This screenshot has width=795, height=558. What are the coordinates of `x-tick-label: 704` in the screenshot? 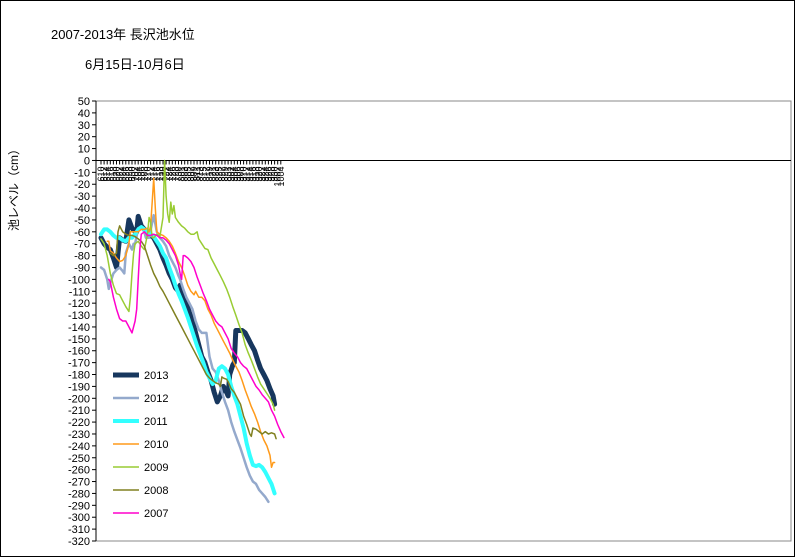 It's located at (138, 173).